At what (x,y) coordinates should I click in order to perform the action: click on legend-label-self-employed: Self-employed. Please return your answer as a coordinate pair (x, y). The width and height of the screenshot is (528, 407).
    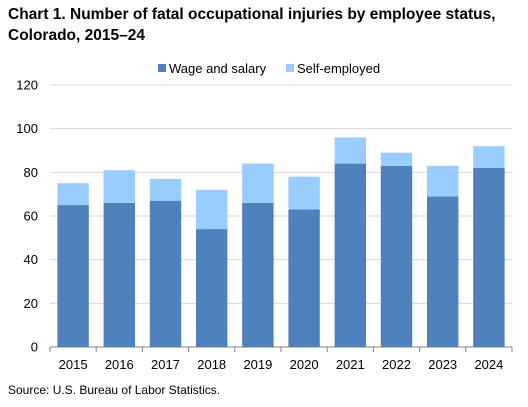
    Looking at the image, I should click on (338, 68).